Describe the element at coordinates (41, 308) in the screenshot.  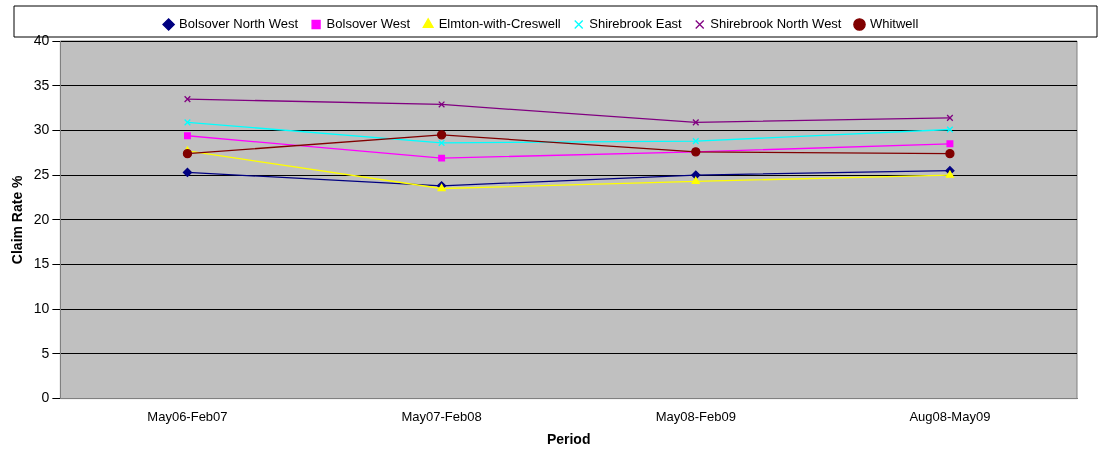
I see `y-tick-label: 10` at that location.